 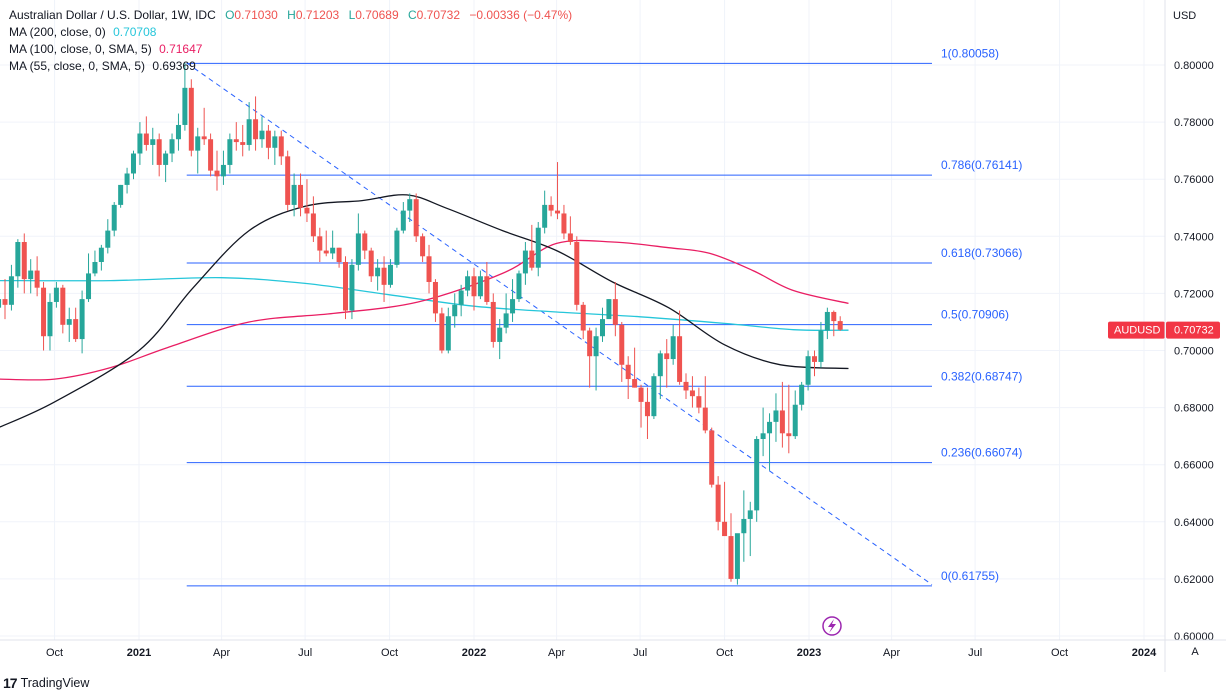 I want to click on indicator-ma200: MA (200, close, 0) 0.70708, so click(x=82, y=32).